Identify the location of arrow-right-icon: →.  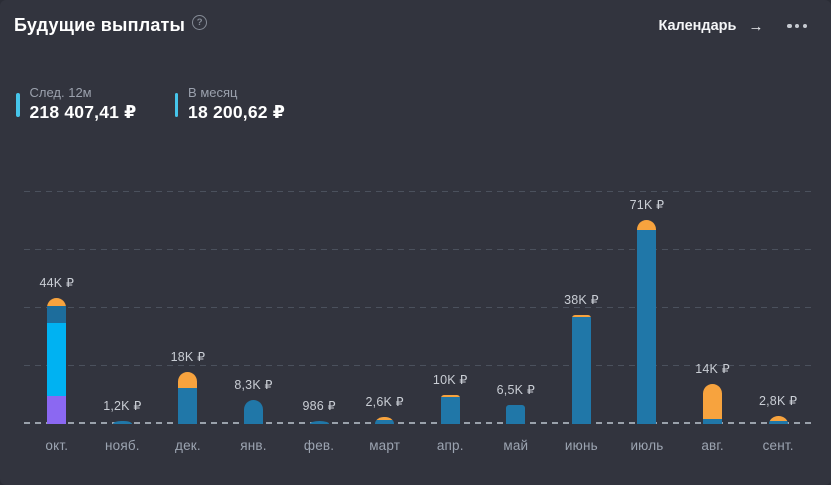
(756, 26).